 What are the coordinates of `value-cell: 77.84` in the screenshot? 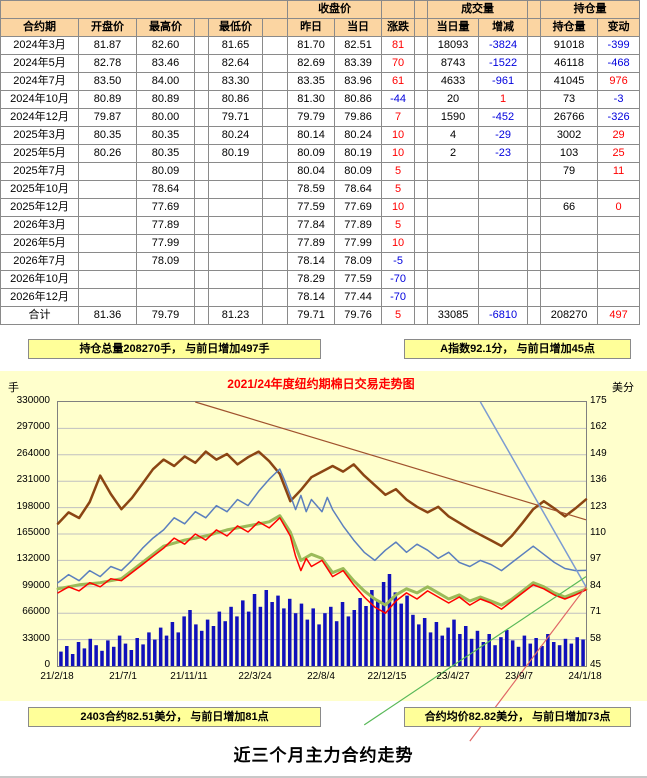 It's located at (311, 225).